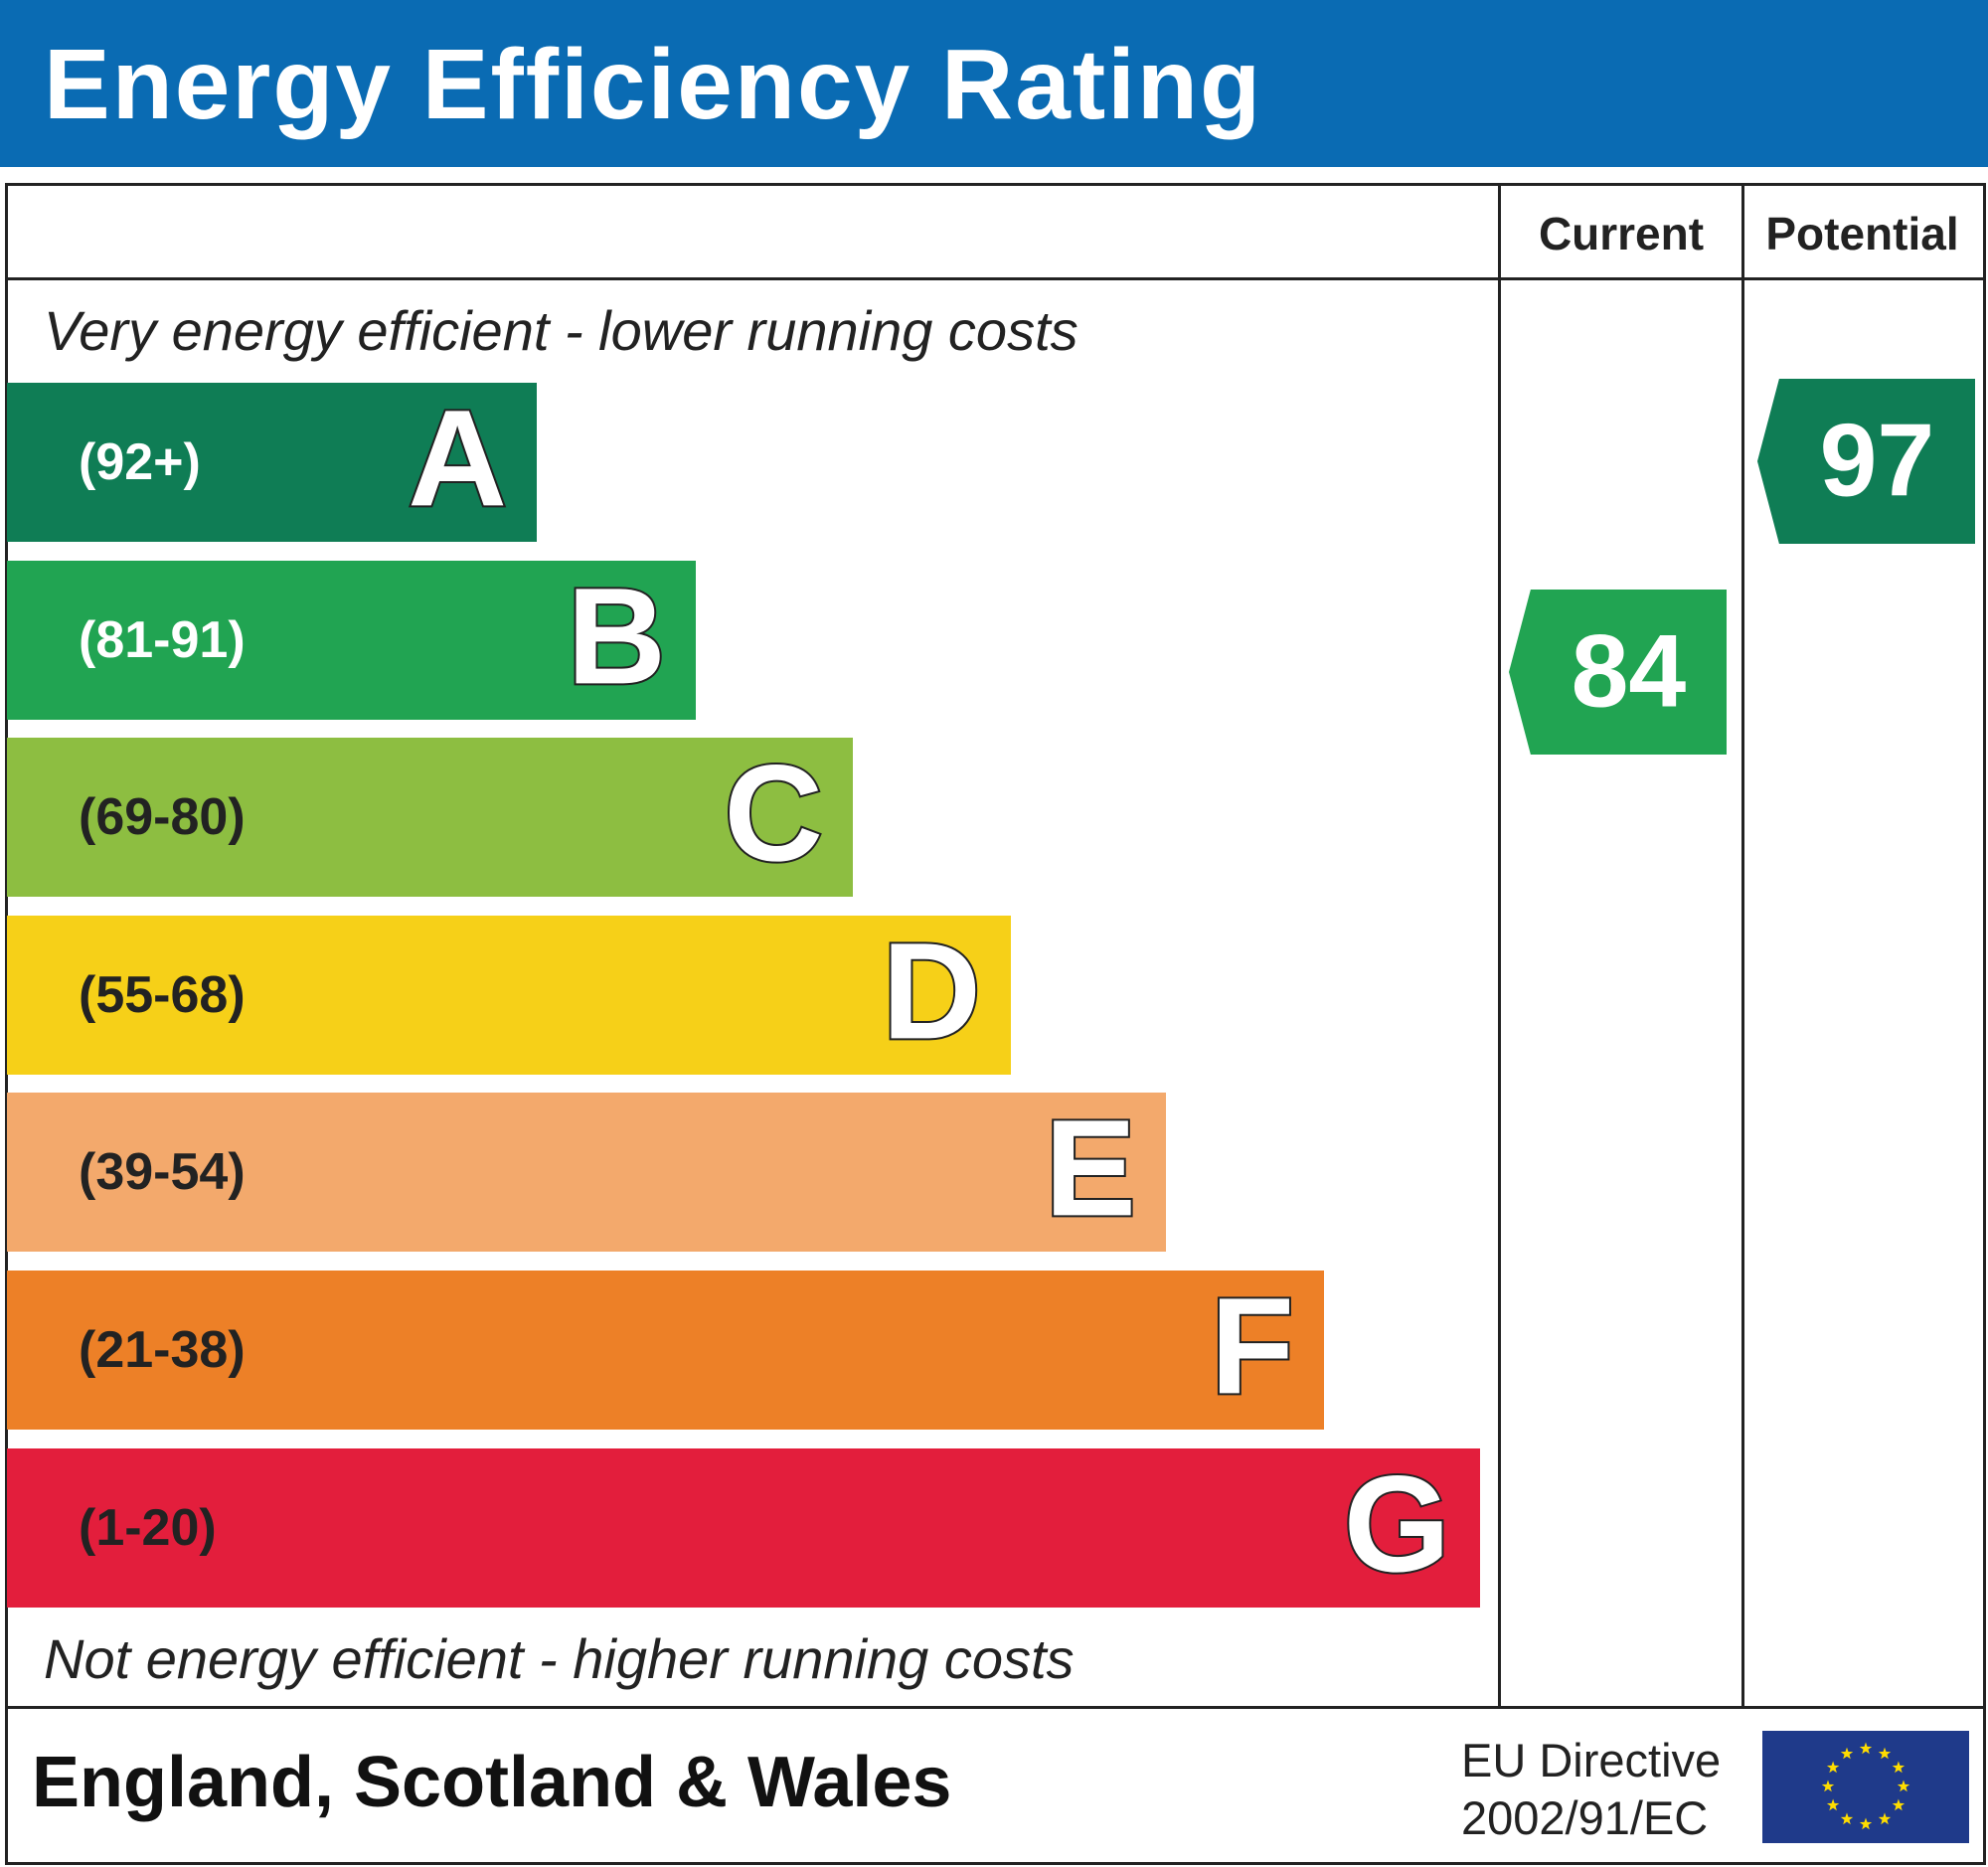 This screenshot has width=1988, height=1867. I want to click on band-g: (1-20) G, so click(743, 1526).